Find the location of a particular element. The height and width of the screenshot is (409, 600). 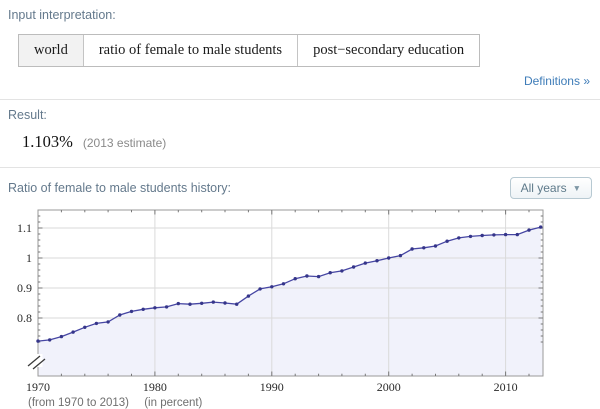

input-interpretation-heading: Input interpretation: is located at coordinates (62, 15).